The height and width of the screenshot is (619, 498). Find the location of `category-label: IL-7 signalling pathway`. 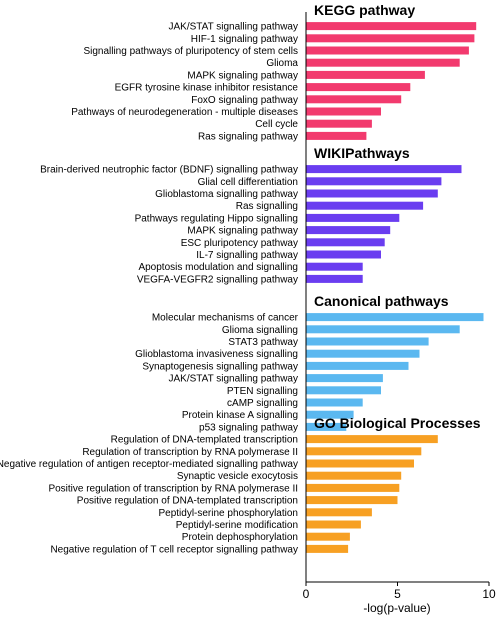

category-label: IL-7 signalling pathway is located at coordinates (247, 255).